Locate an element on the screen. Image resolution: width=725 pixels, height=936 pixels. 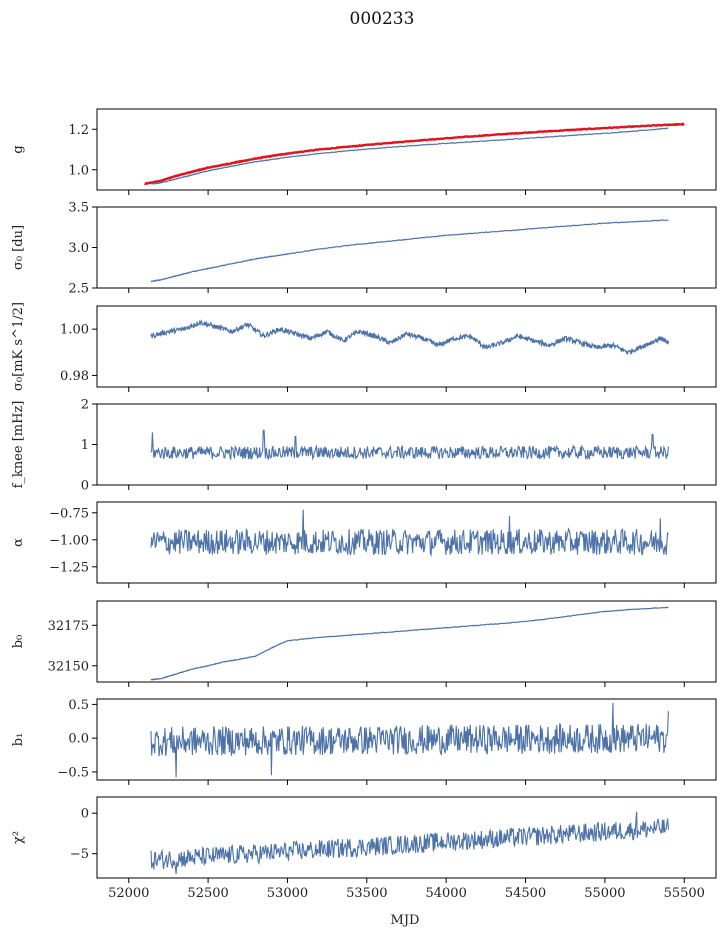
y-axis-label: g is located at coordinates (18, 149).